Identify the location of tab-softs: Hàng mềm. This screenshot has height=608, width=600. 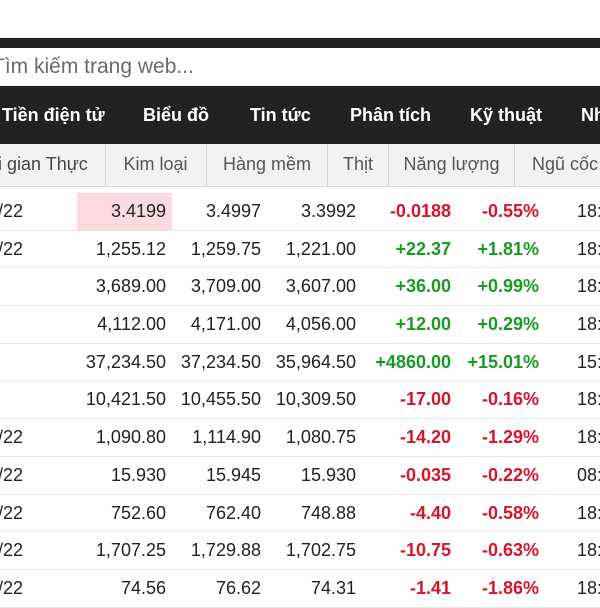
(267, 165).